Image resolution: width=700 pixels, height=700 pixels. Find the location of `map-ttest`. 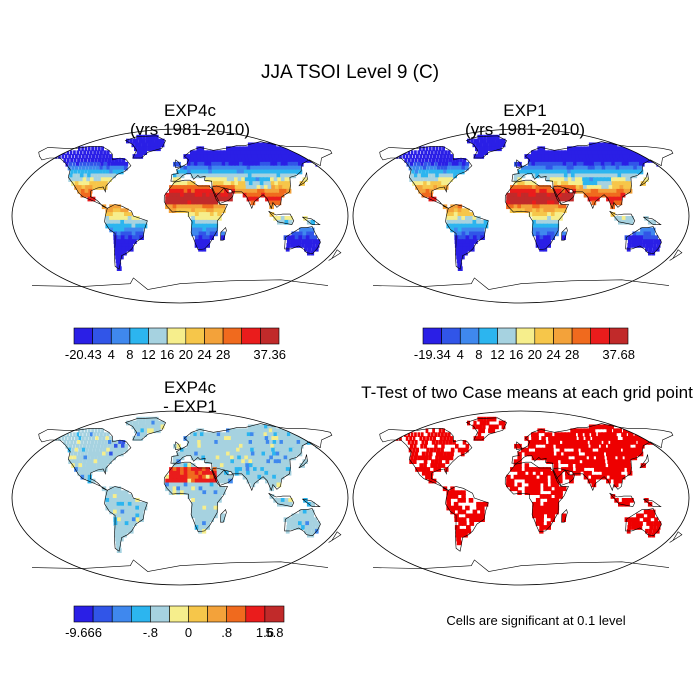

map-ttest is located at coordinates (521, 498).